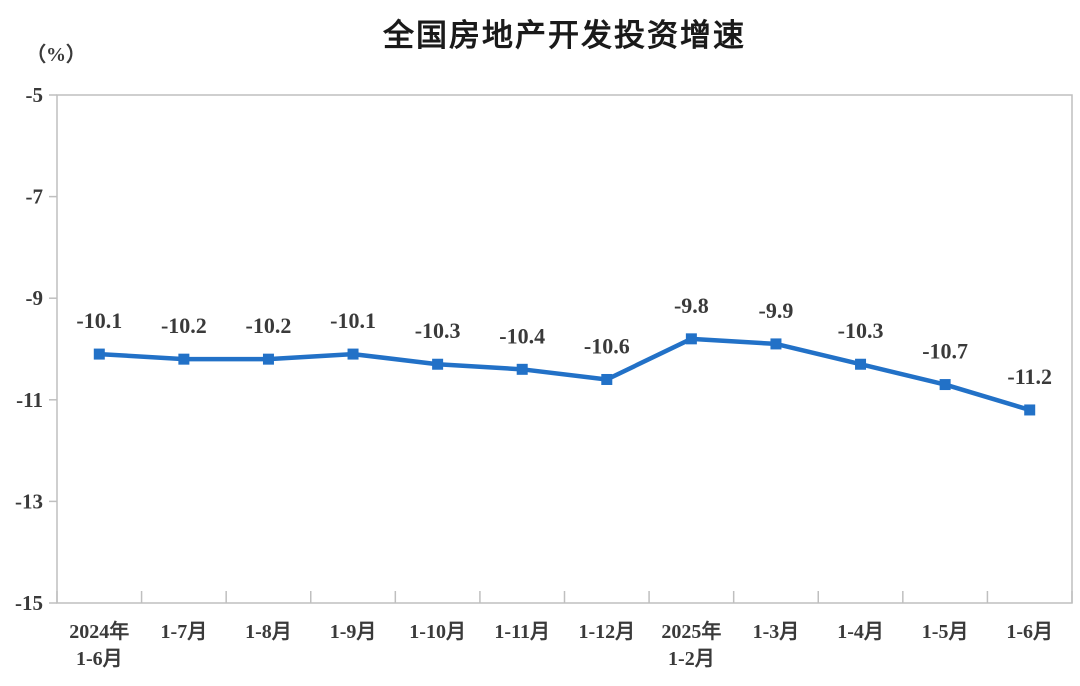  I want to click on data-label: -11.2, so click(1029, 376).